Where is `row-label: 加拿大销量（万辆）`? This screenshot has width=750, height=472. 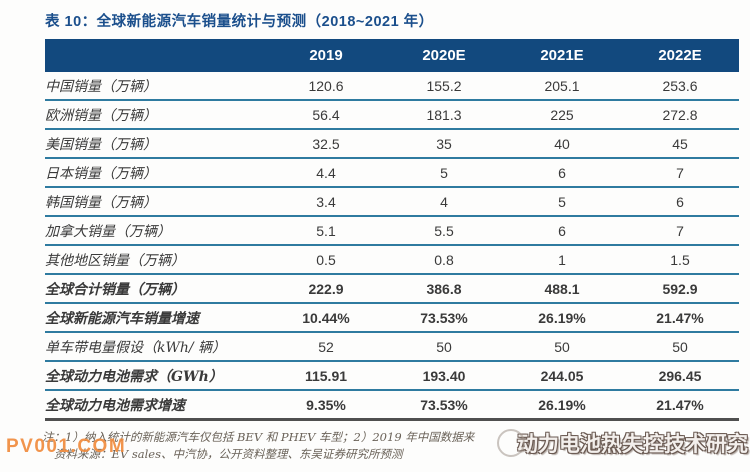
row-label: 加拿大销量（万辆） is located at coordinates (156, 231).